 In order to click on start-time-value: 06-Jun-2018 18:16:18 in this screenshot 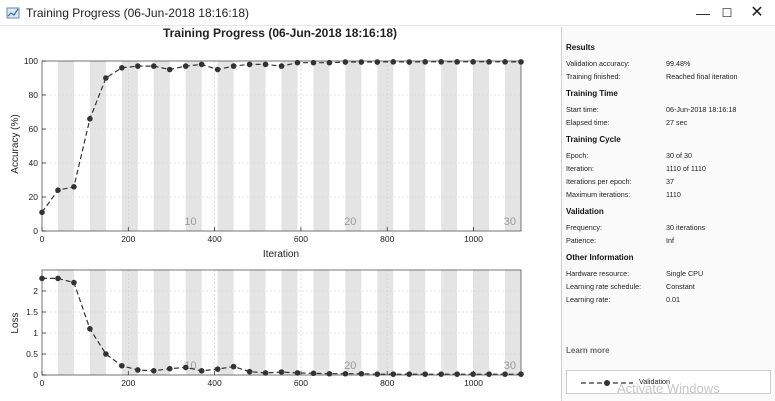, I will do `click(701, 109)`.